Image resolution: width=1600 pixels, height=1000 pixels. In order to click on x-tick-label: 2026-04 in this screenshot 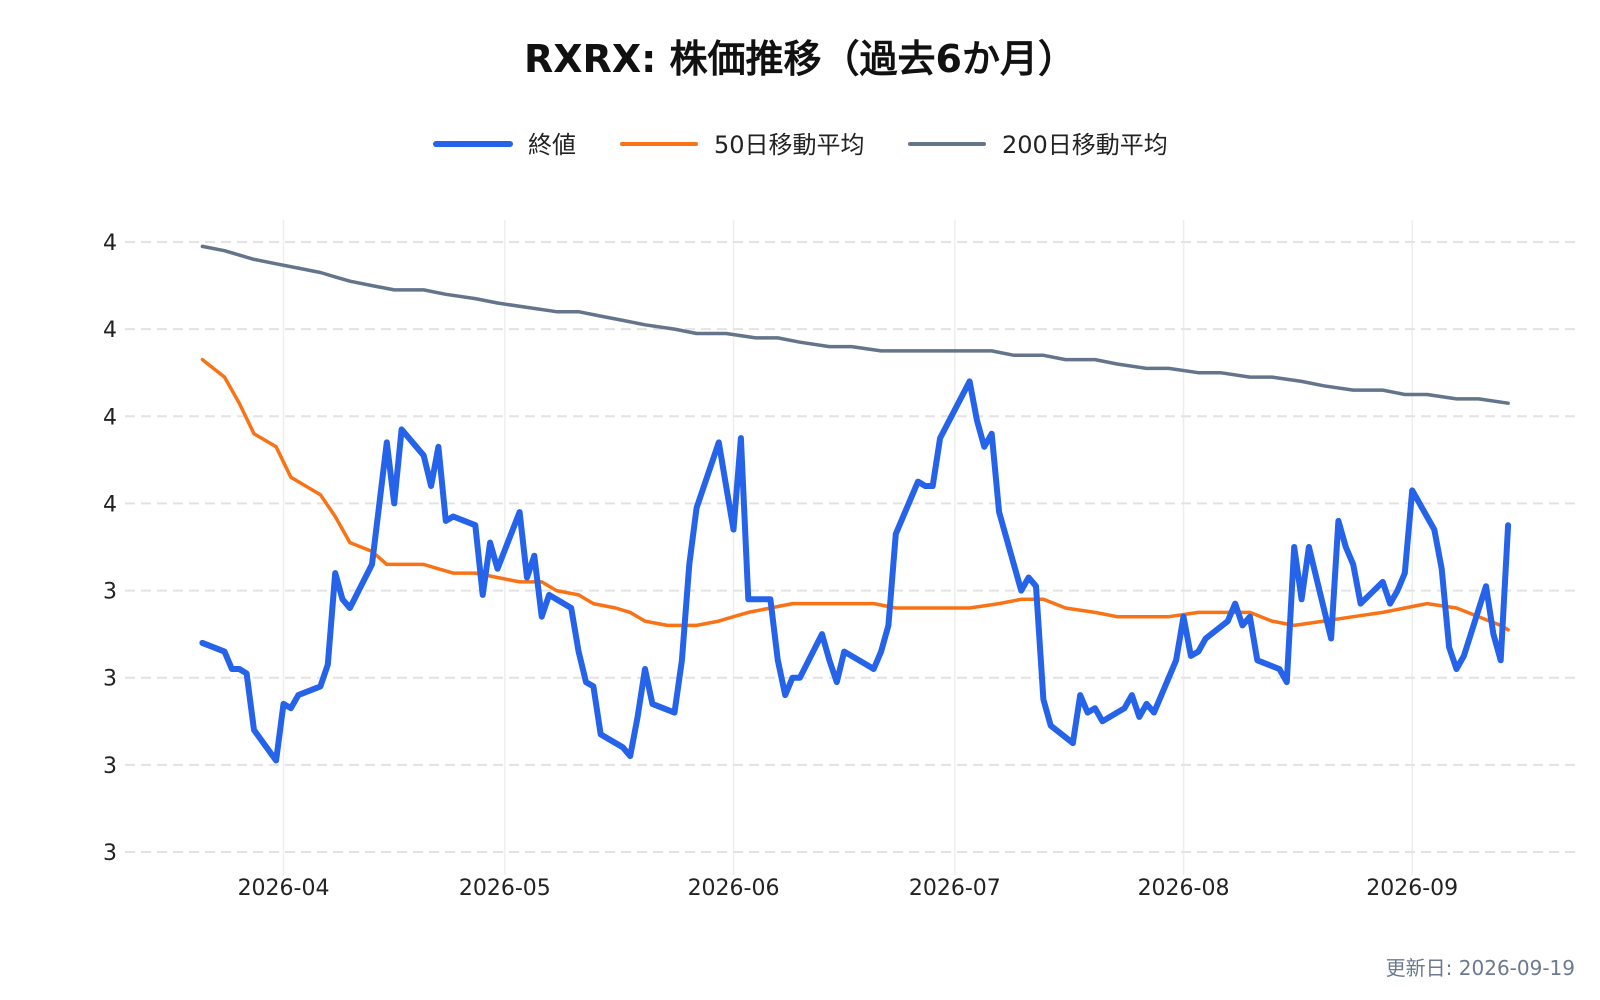, I will do `click(284, 888)`.